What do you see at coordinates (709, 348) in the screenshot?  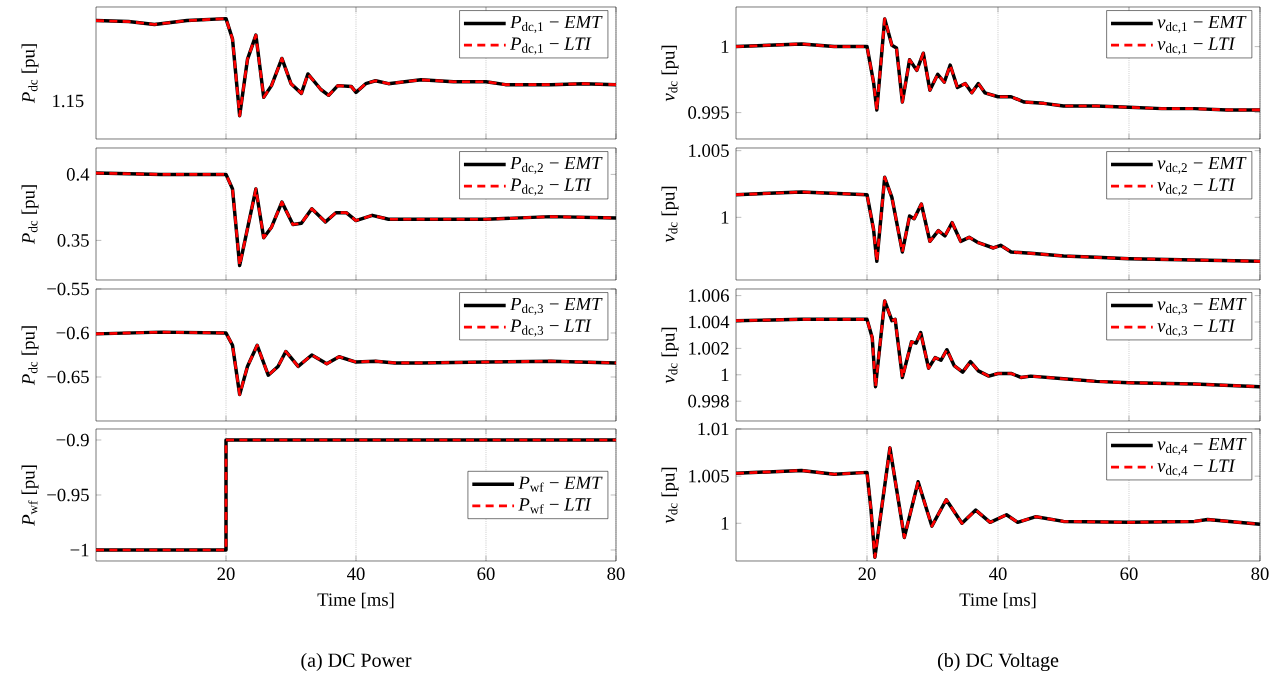 I see `y-tick-label: 1.002` at bounding box center [709, 348].